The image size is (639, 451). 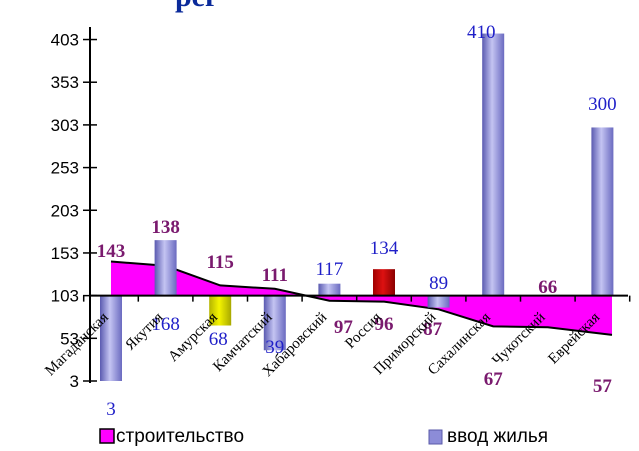 I want to click on area-value-label-4: 111, so click(x=275, y=275).